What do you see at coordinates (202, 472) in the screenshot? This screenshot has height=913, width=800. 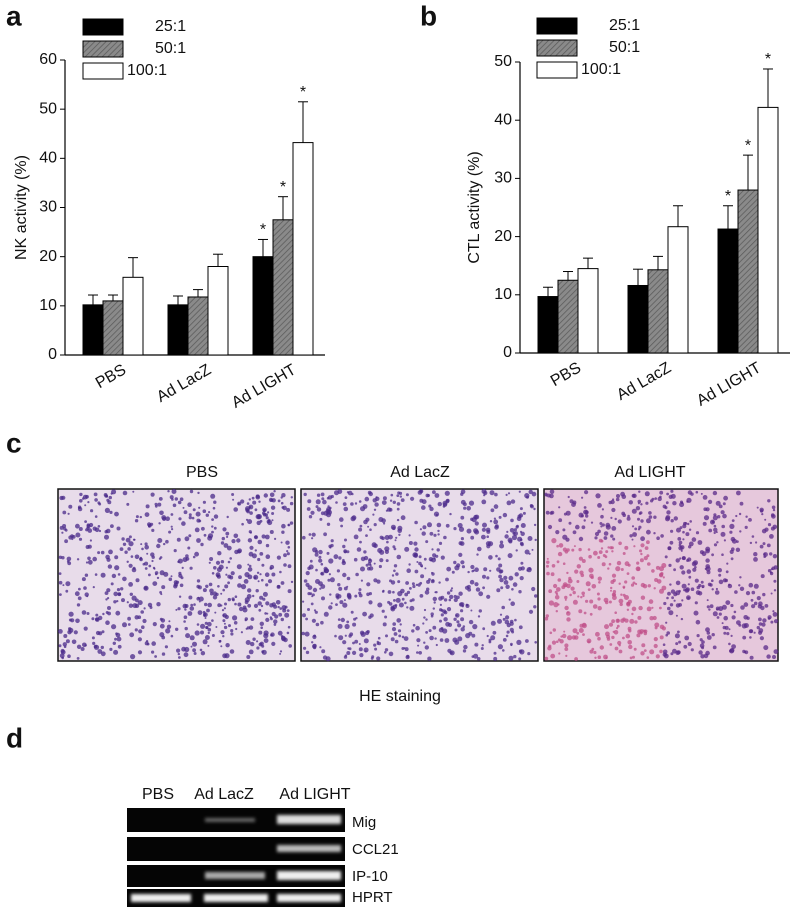 I see `image-title: PBS` at bounding box center [202, 472].